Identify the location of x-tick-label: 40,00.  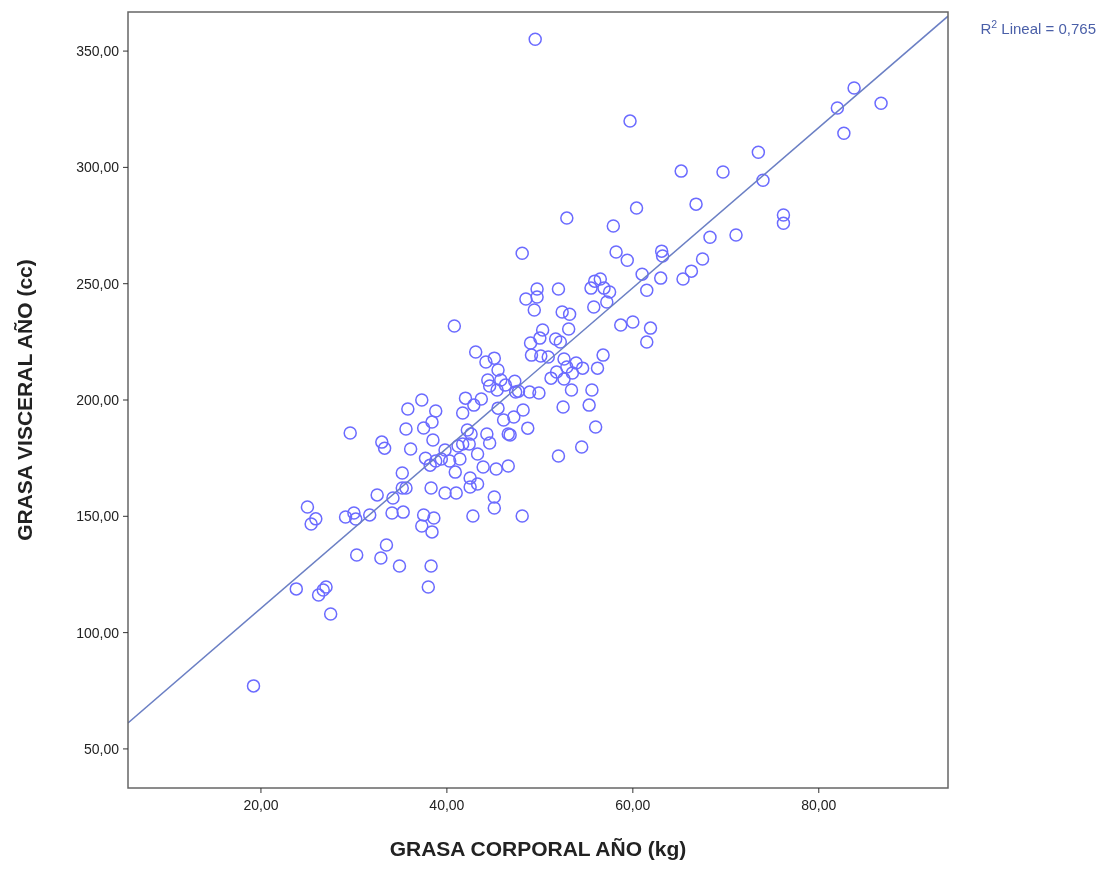
(447, 805).